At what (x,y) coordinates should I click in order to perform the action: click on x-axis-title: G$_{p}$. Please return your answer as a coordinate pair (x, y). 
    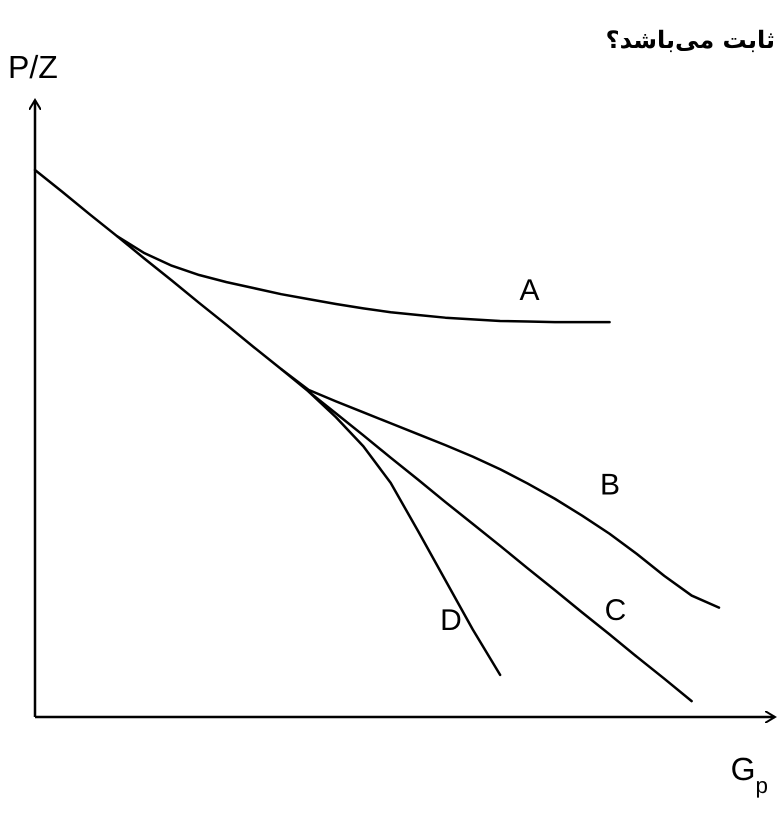
    Looking at the image, I should click on (749, 774).